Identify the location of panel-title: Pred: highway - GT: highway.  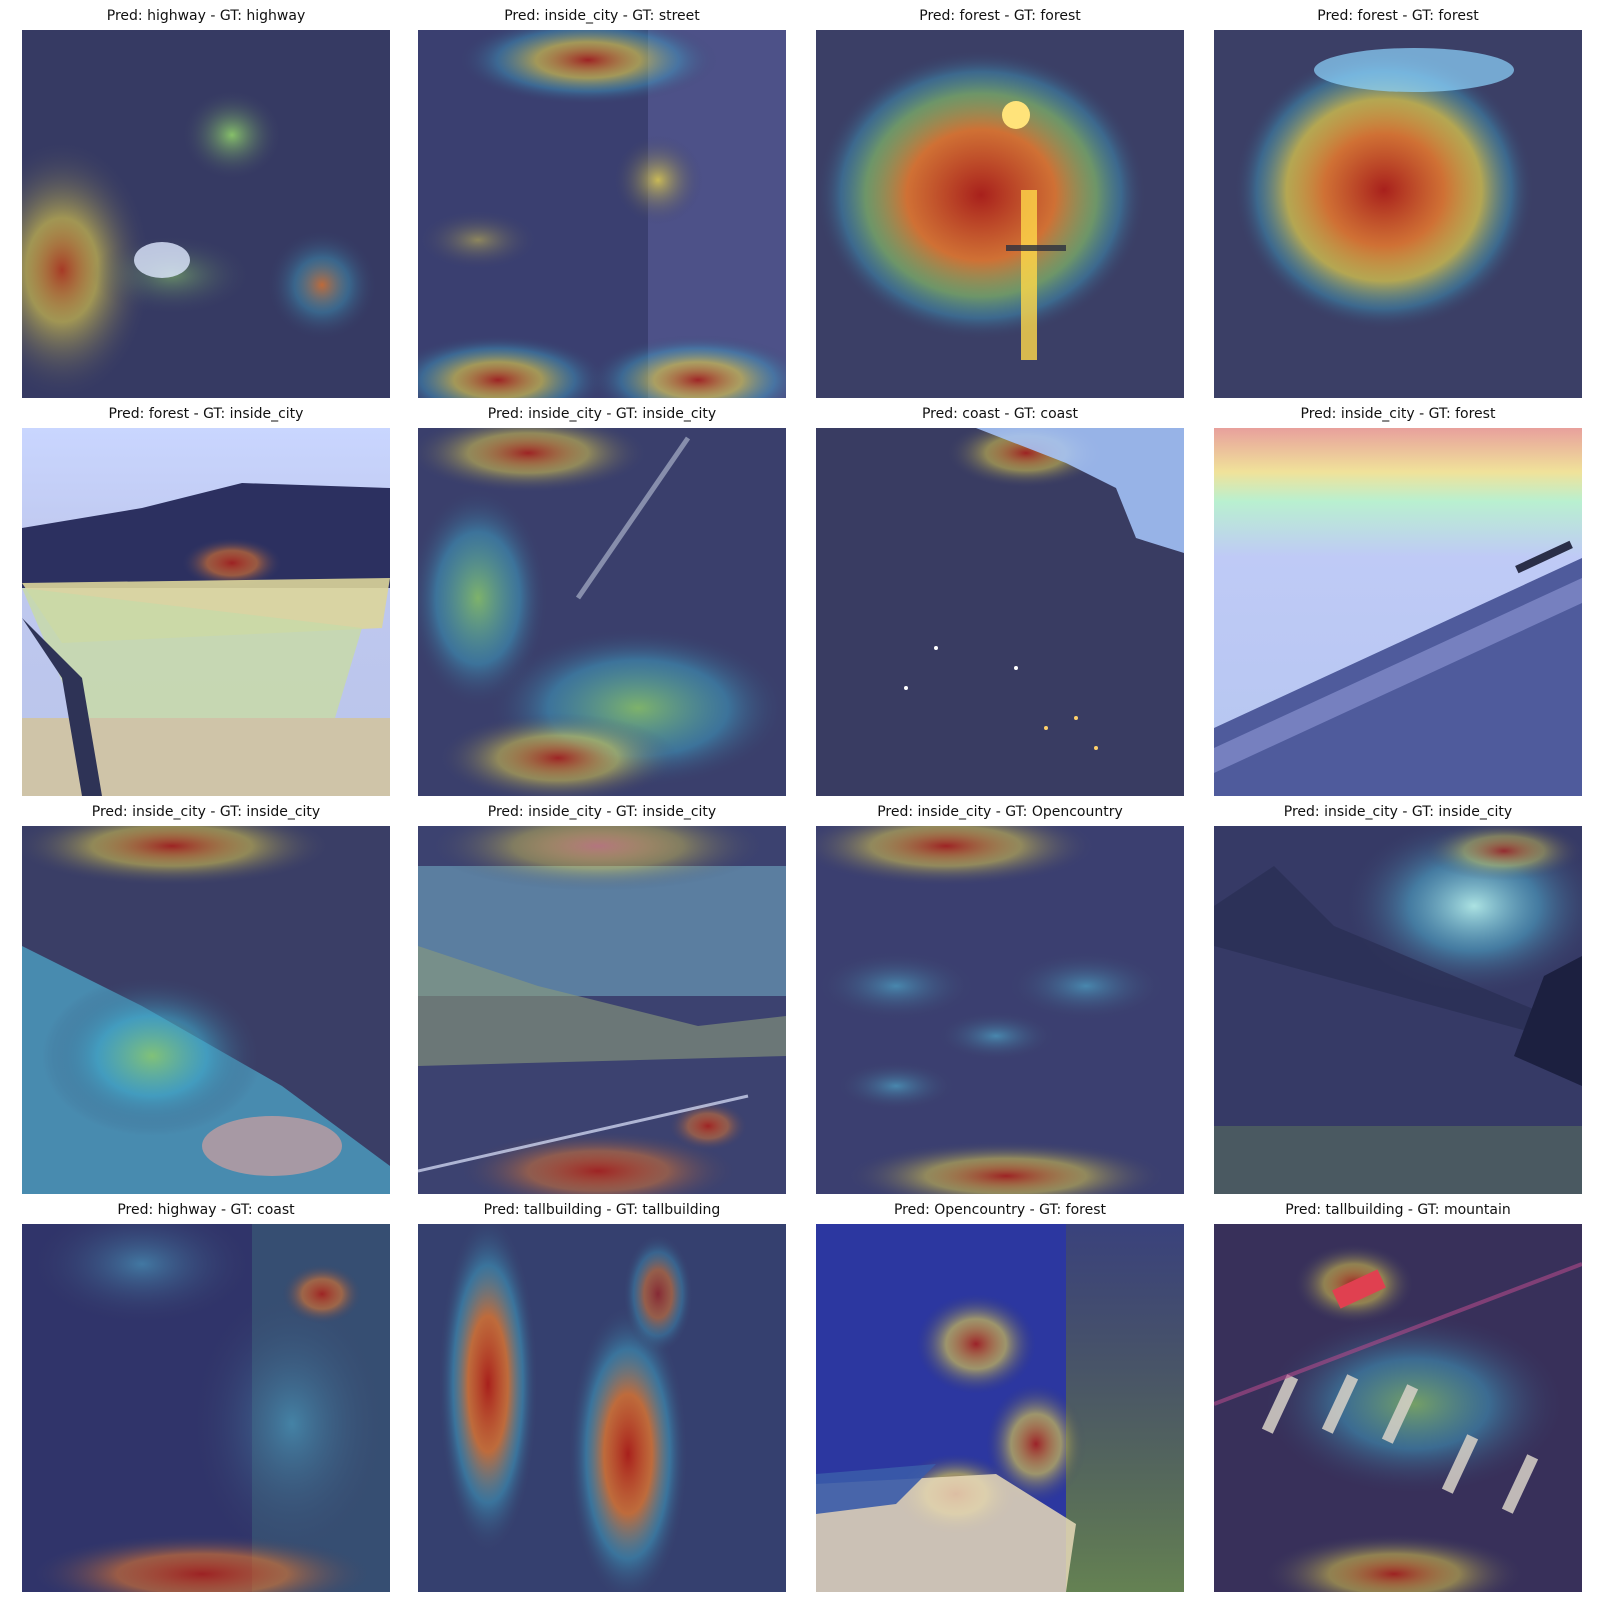
(206, 16).